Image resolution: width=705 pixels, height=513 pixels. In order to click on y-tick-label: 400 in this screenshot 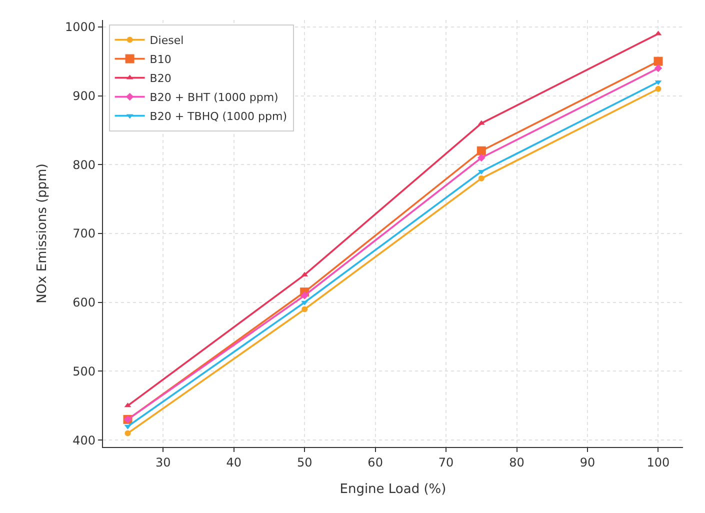, I will do `click(84, 440)`.